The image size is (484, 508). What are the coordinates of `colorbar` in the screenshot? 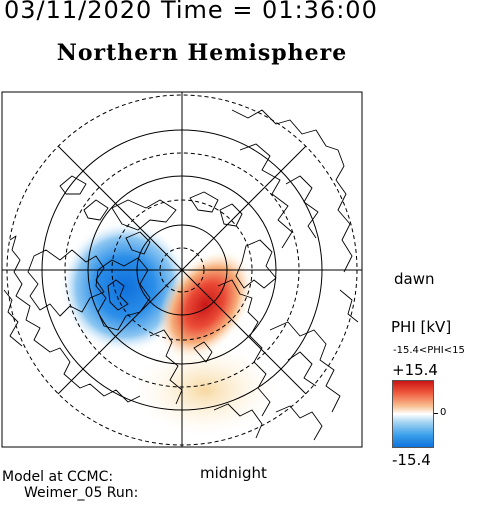 It's located at (413, 414).